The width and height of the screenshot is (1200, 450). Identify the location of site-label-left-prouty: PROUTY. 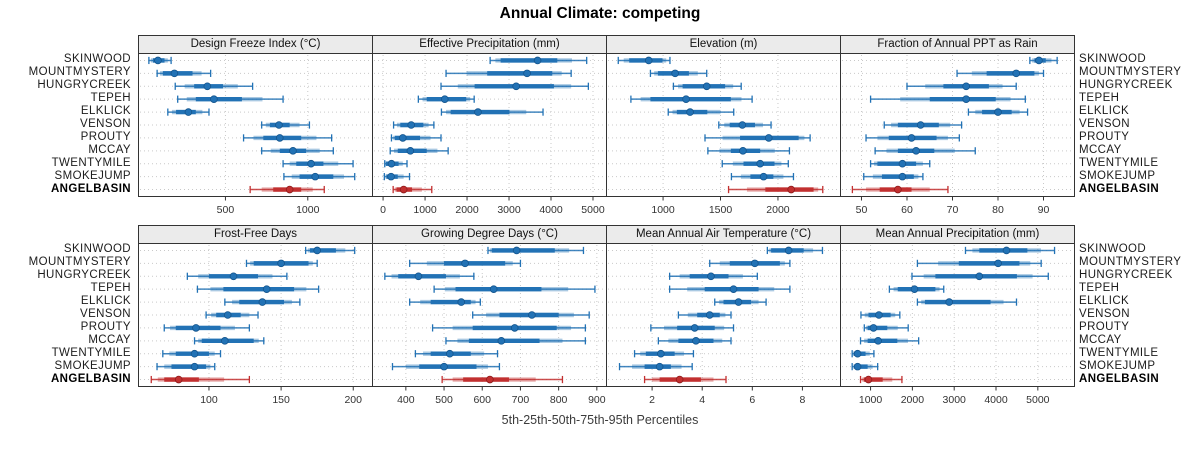
(105, 326).